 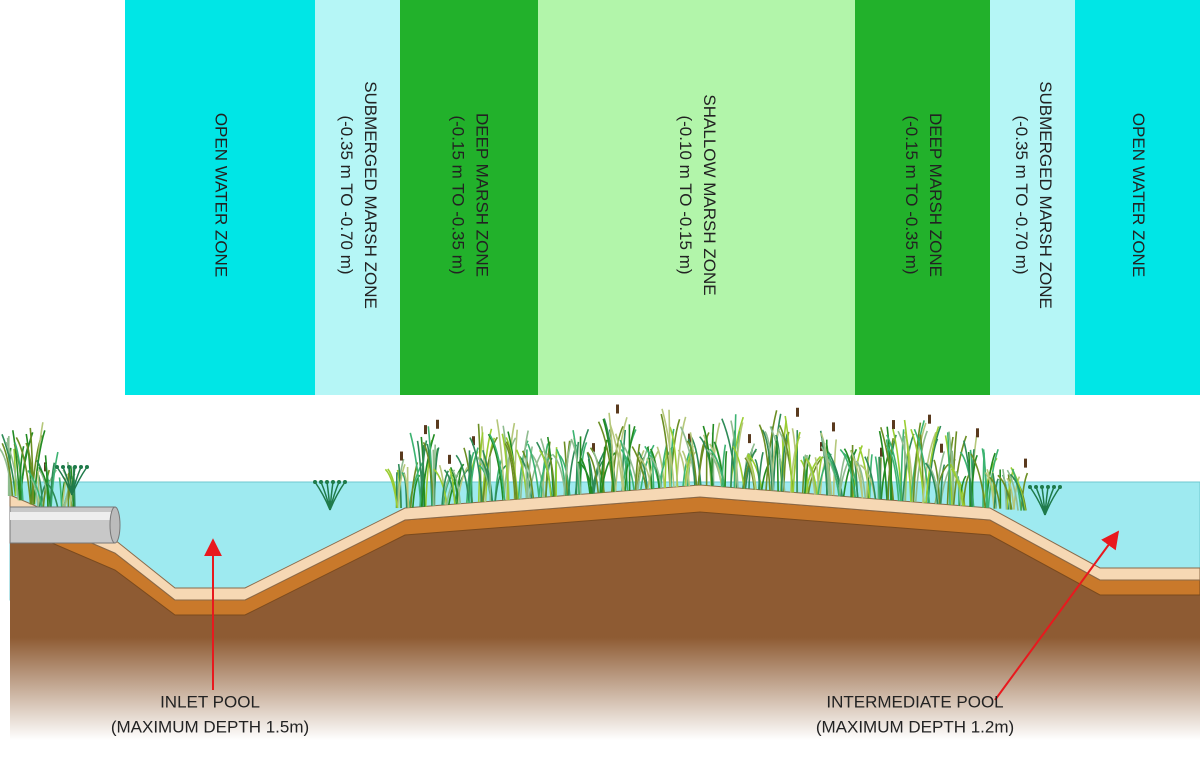 What do you see at coordinates (210, 726) in the screenshot?
I see `annotation-line: (MAXIMUM DEPTH 1.5m)` at bounding box center [210, 726].